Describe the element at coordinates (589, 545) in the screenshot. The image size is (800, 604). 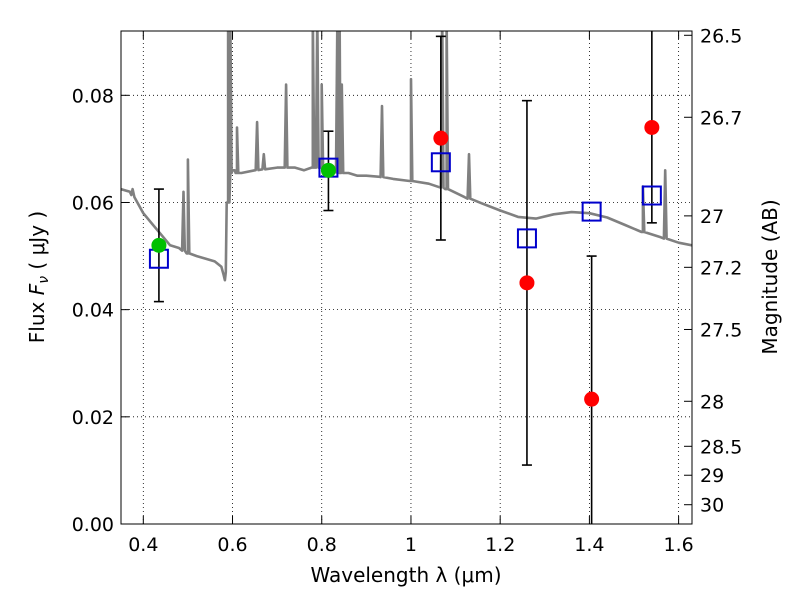
I see `x-tick-label: 1.4` at that location.